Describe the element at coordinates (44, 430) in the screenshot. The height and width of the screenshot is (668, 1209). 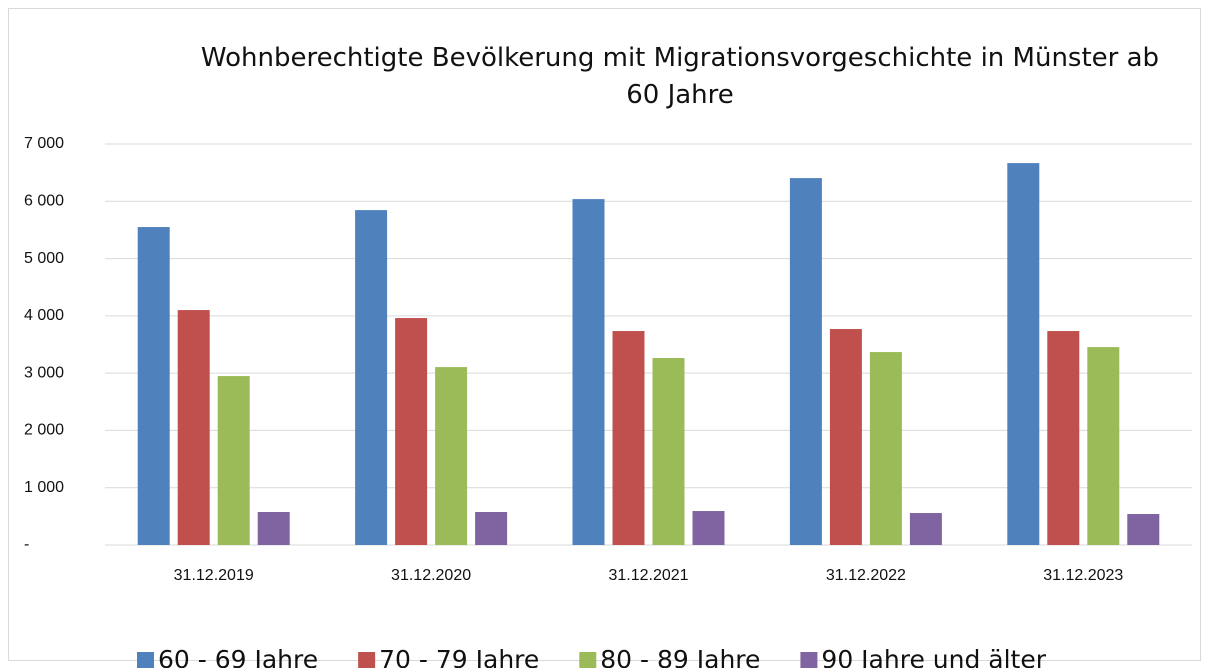
I see `y-tick-label: 2 000` at that location.